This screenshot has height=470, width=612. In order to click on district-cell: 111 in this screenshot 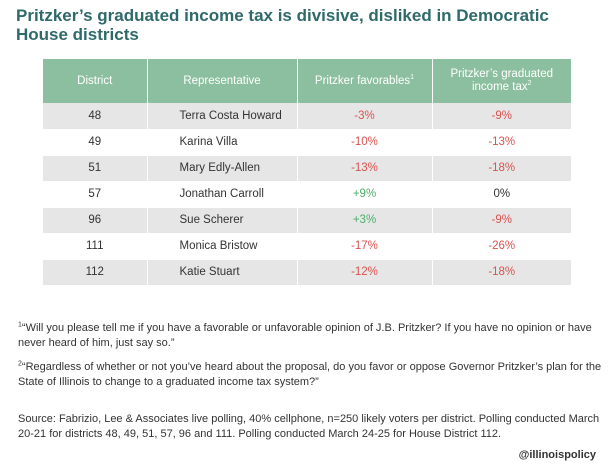, I will do `click(95, 246)`.